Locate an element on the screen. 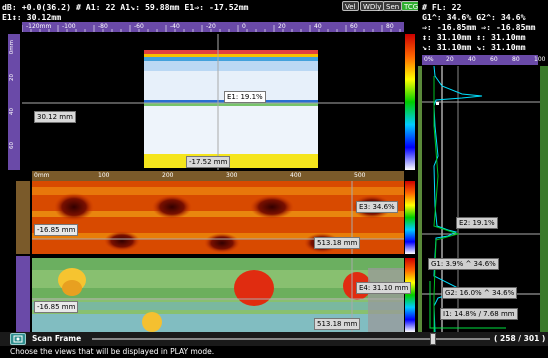 The width and height of the screenshot is (548, 358). cscan-echo-label: E3: 34.6% is located at coordinates (377, 207).